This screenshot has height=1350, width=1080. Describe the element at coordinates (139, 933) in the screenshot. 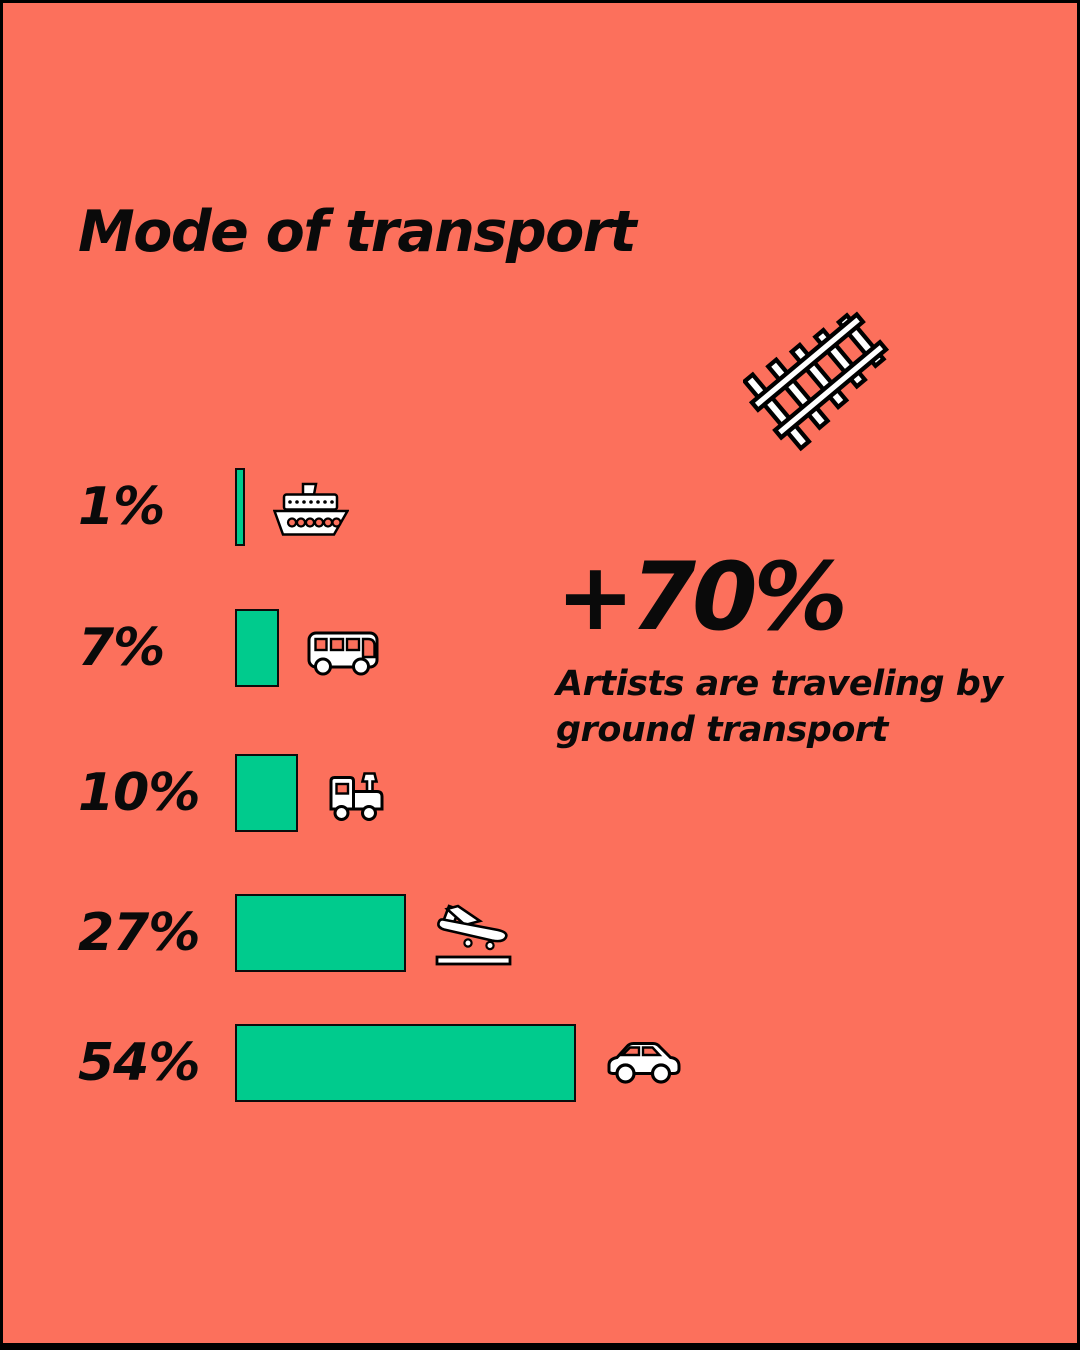

I see `bar-value-label: 27%` at that location.